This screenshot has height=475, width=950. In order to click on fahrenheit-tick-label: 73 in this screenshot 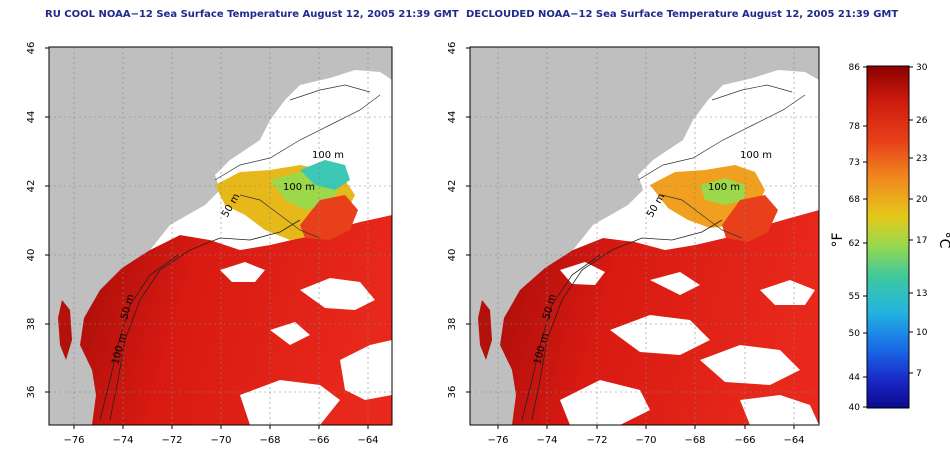, I will do `click(854, 163)`.